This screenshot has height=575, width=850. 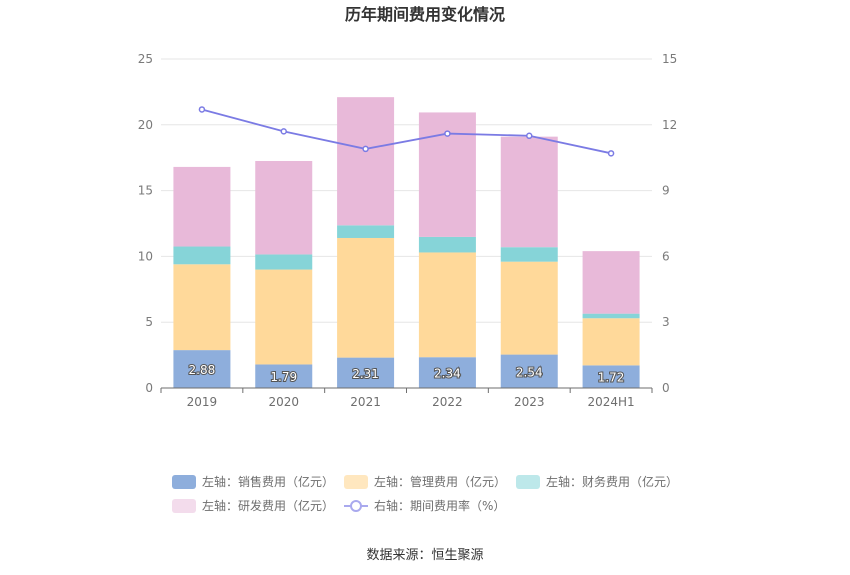 I want to click on x-tick-label: 2019, so click(x=202, y=402).